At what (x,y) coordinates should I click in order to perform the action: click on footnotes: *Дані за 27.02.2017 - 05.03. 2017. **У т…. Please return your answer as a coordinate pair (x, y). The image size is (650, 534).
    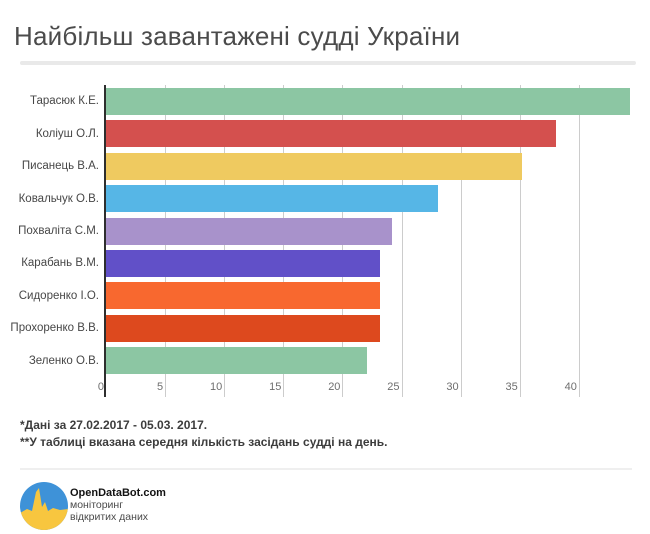
    Looking at the image, I should click on (203, 434).